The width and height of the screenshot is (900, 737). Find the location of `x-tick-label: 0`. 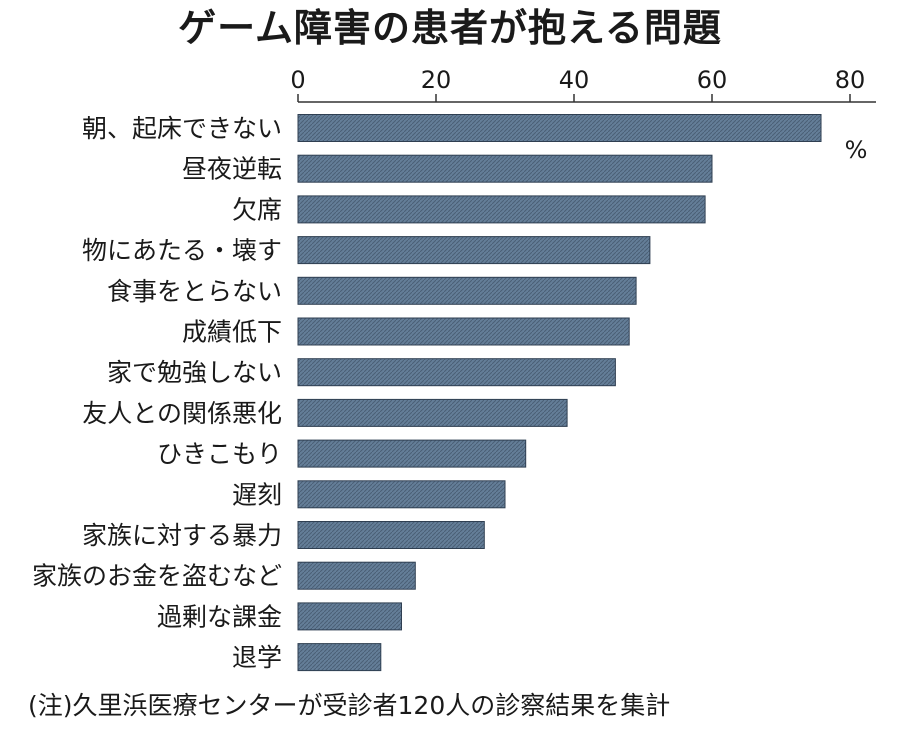

x-tick-label: 0 is located at coordinates (297, 80).